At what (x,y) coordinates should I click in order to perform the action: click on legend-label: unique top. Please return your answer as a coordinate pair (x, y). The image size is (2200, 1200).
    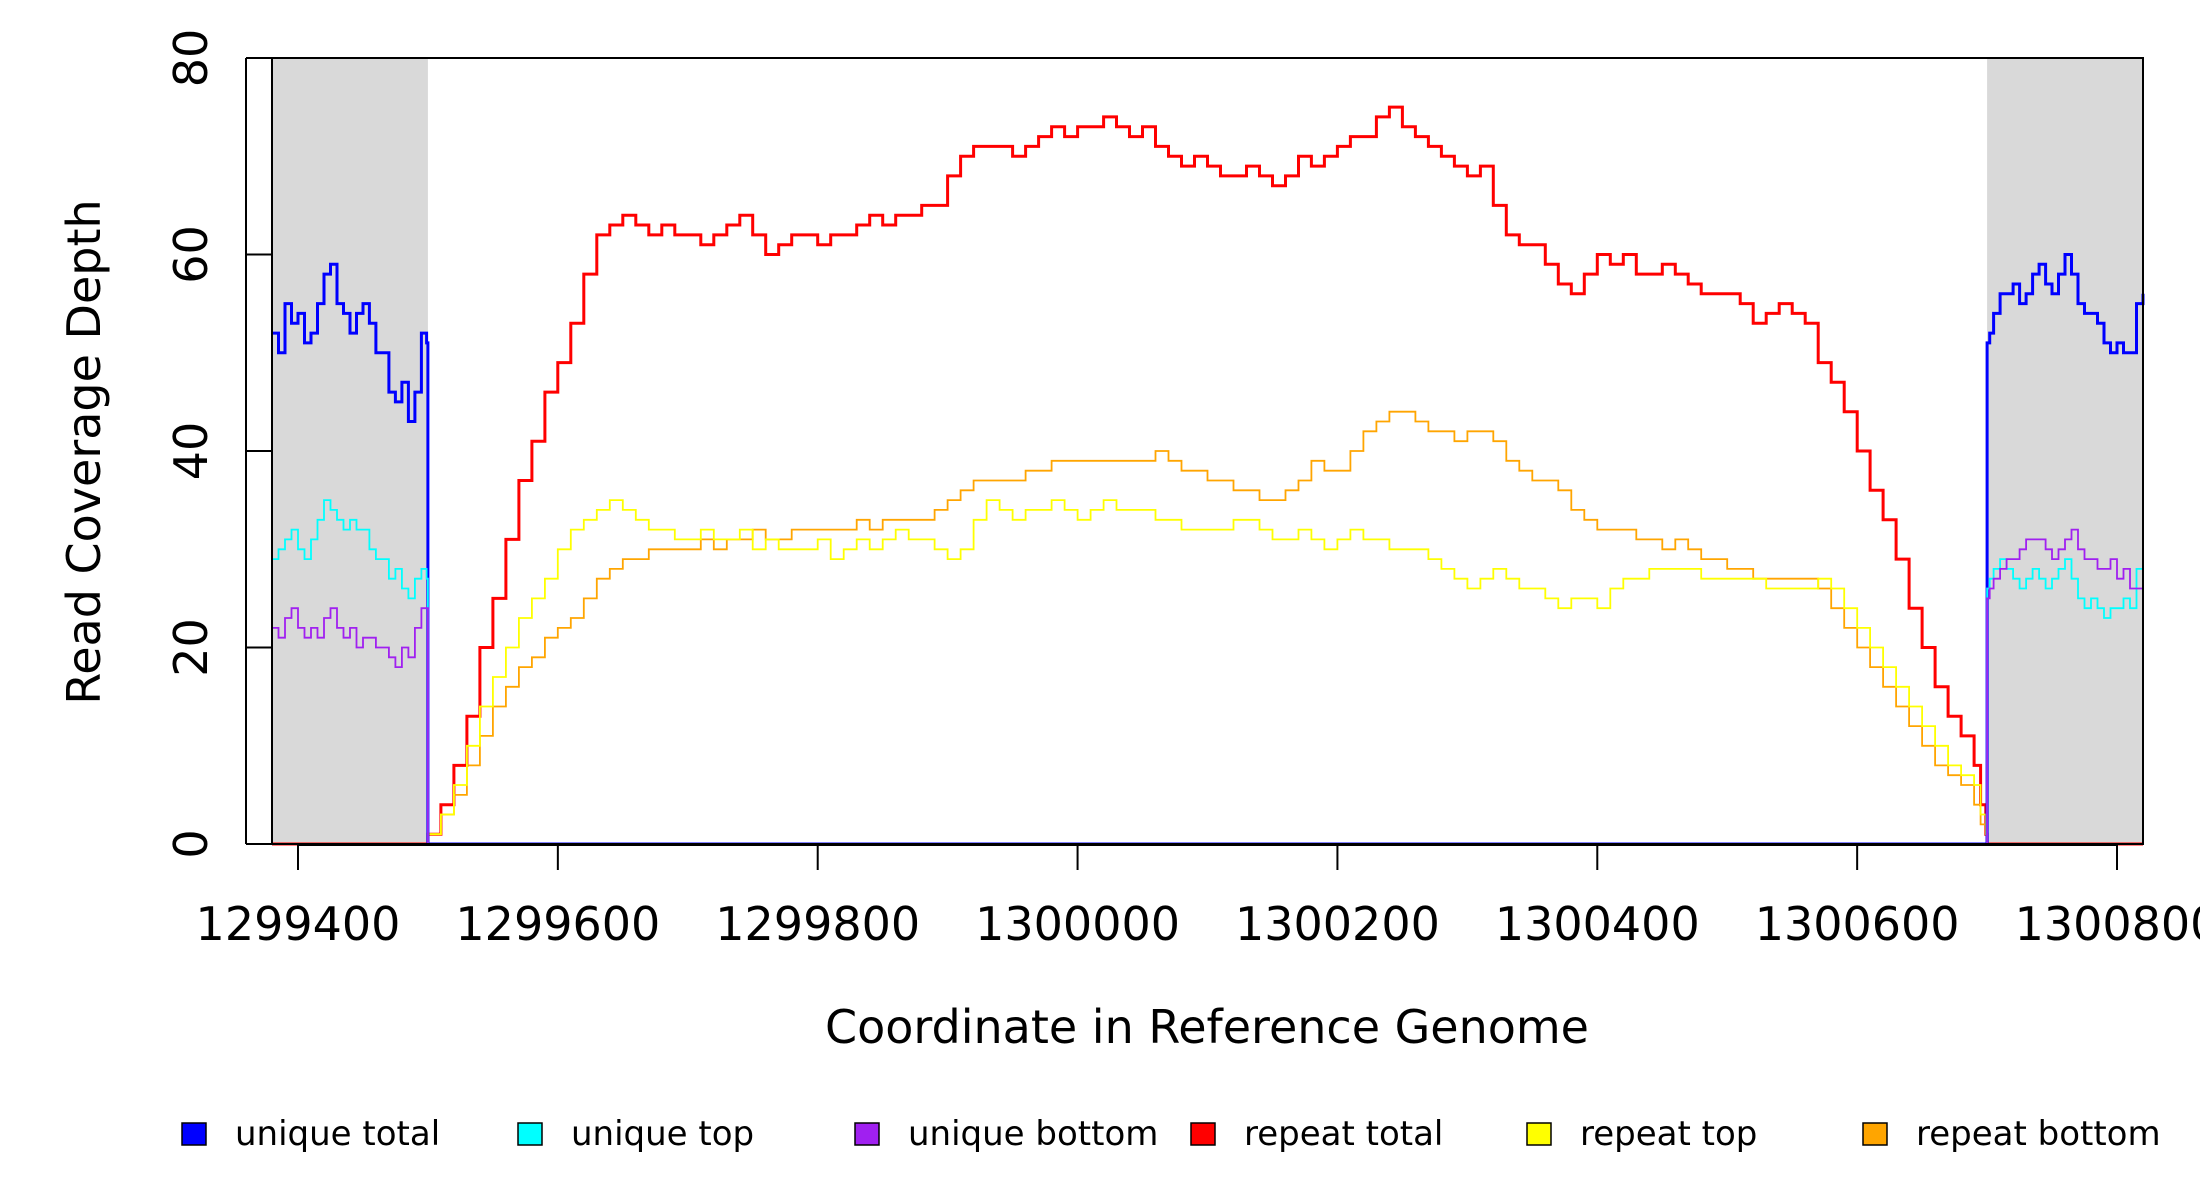
    Looking at the image, I should click on (662, 1134).